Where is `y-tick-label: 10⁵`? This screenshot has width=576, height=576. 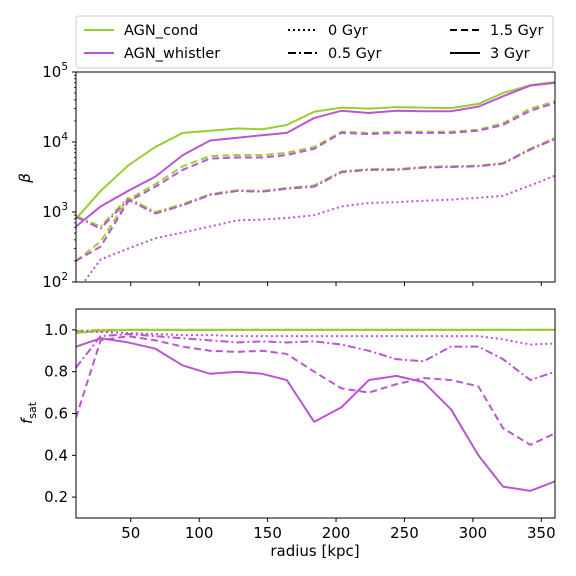
y-tick-label: 10⁵ is located at coordinates (55, 71).